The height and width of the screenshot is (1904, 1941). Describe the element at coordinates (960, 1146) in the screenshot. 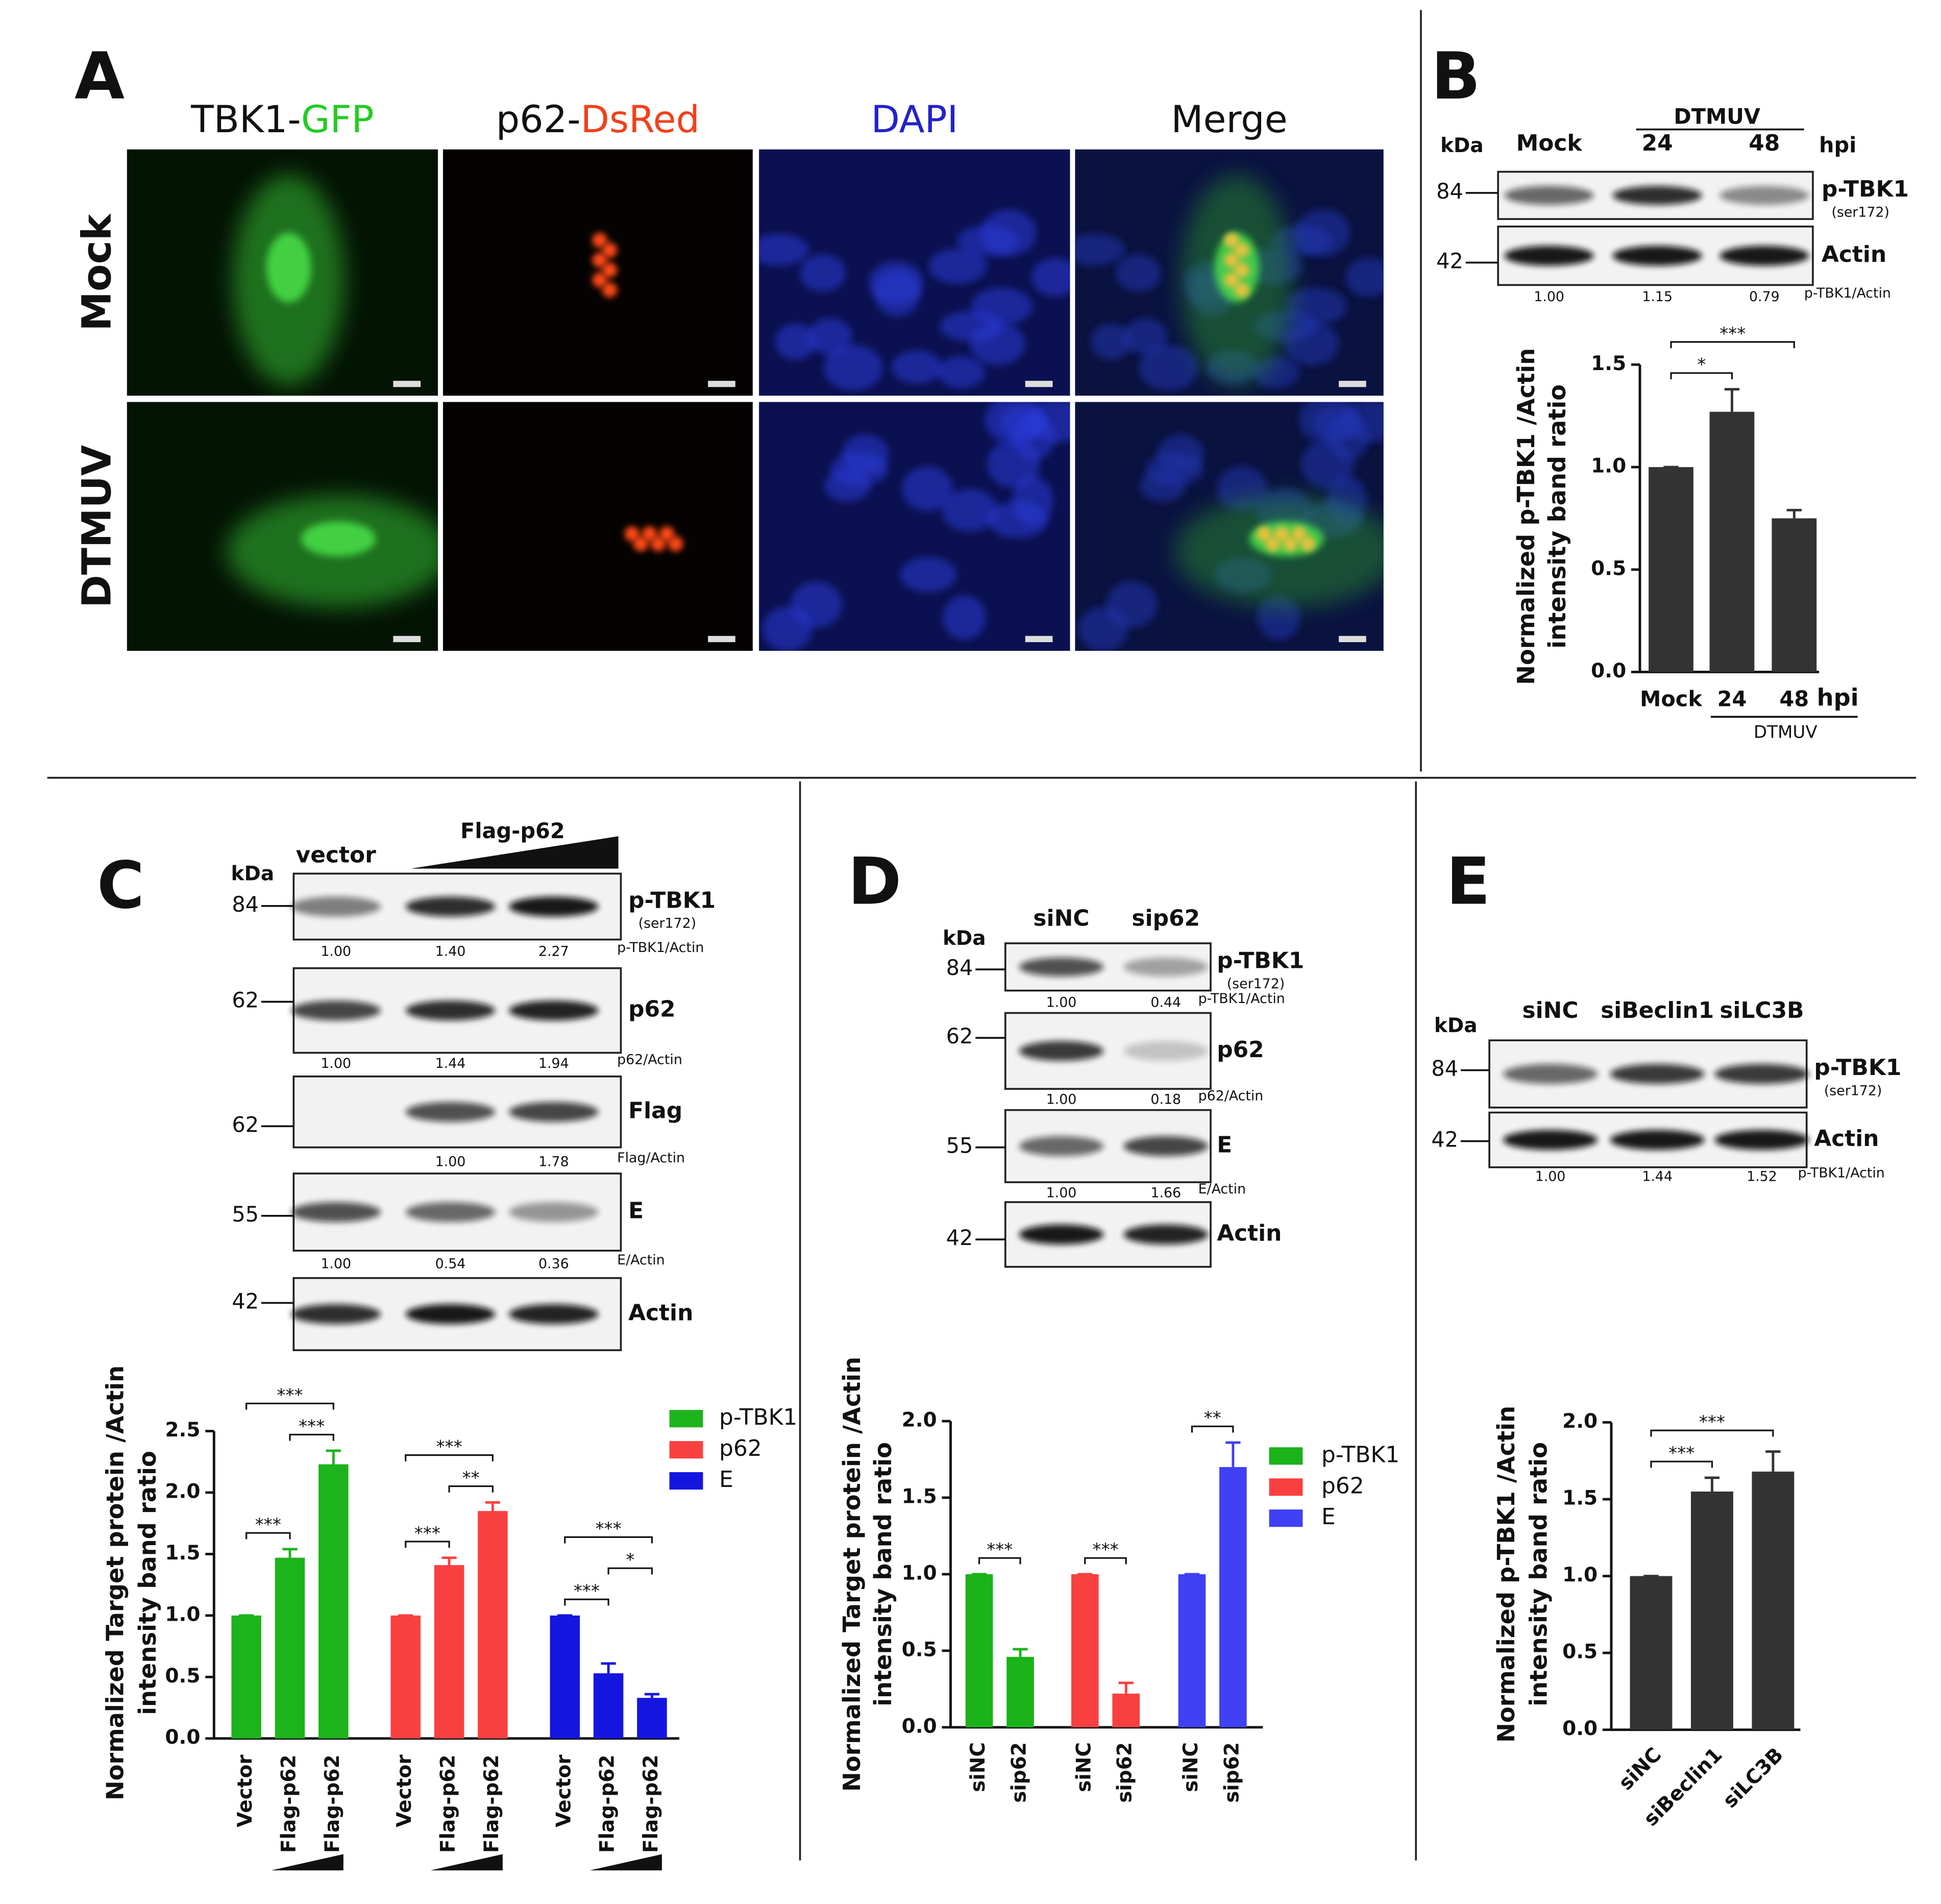

I see `marker-label: 55` at that location.